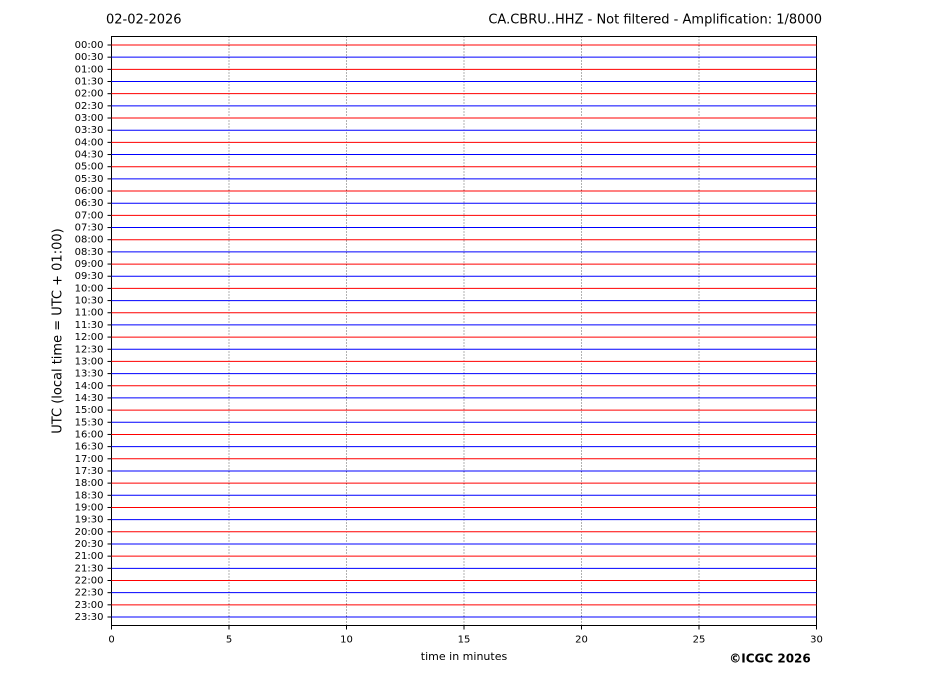 The height and width of the screenshot is (696, 927). Describe the element at coordinates (89, 495) in the screenshot. I see `y-tick-label: 18:30` at that location.